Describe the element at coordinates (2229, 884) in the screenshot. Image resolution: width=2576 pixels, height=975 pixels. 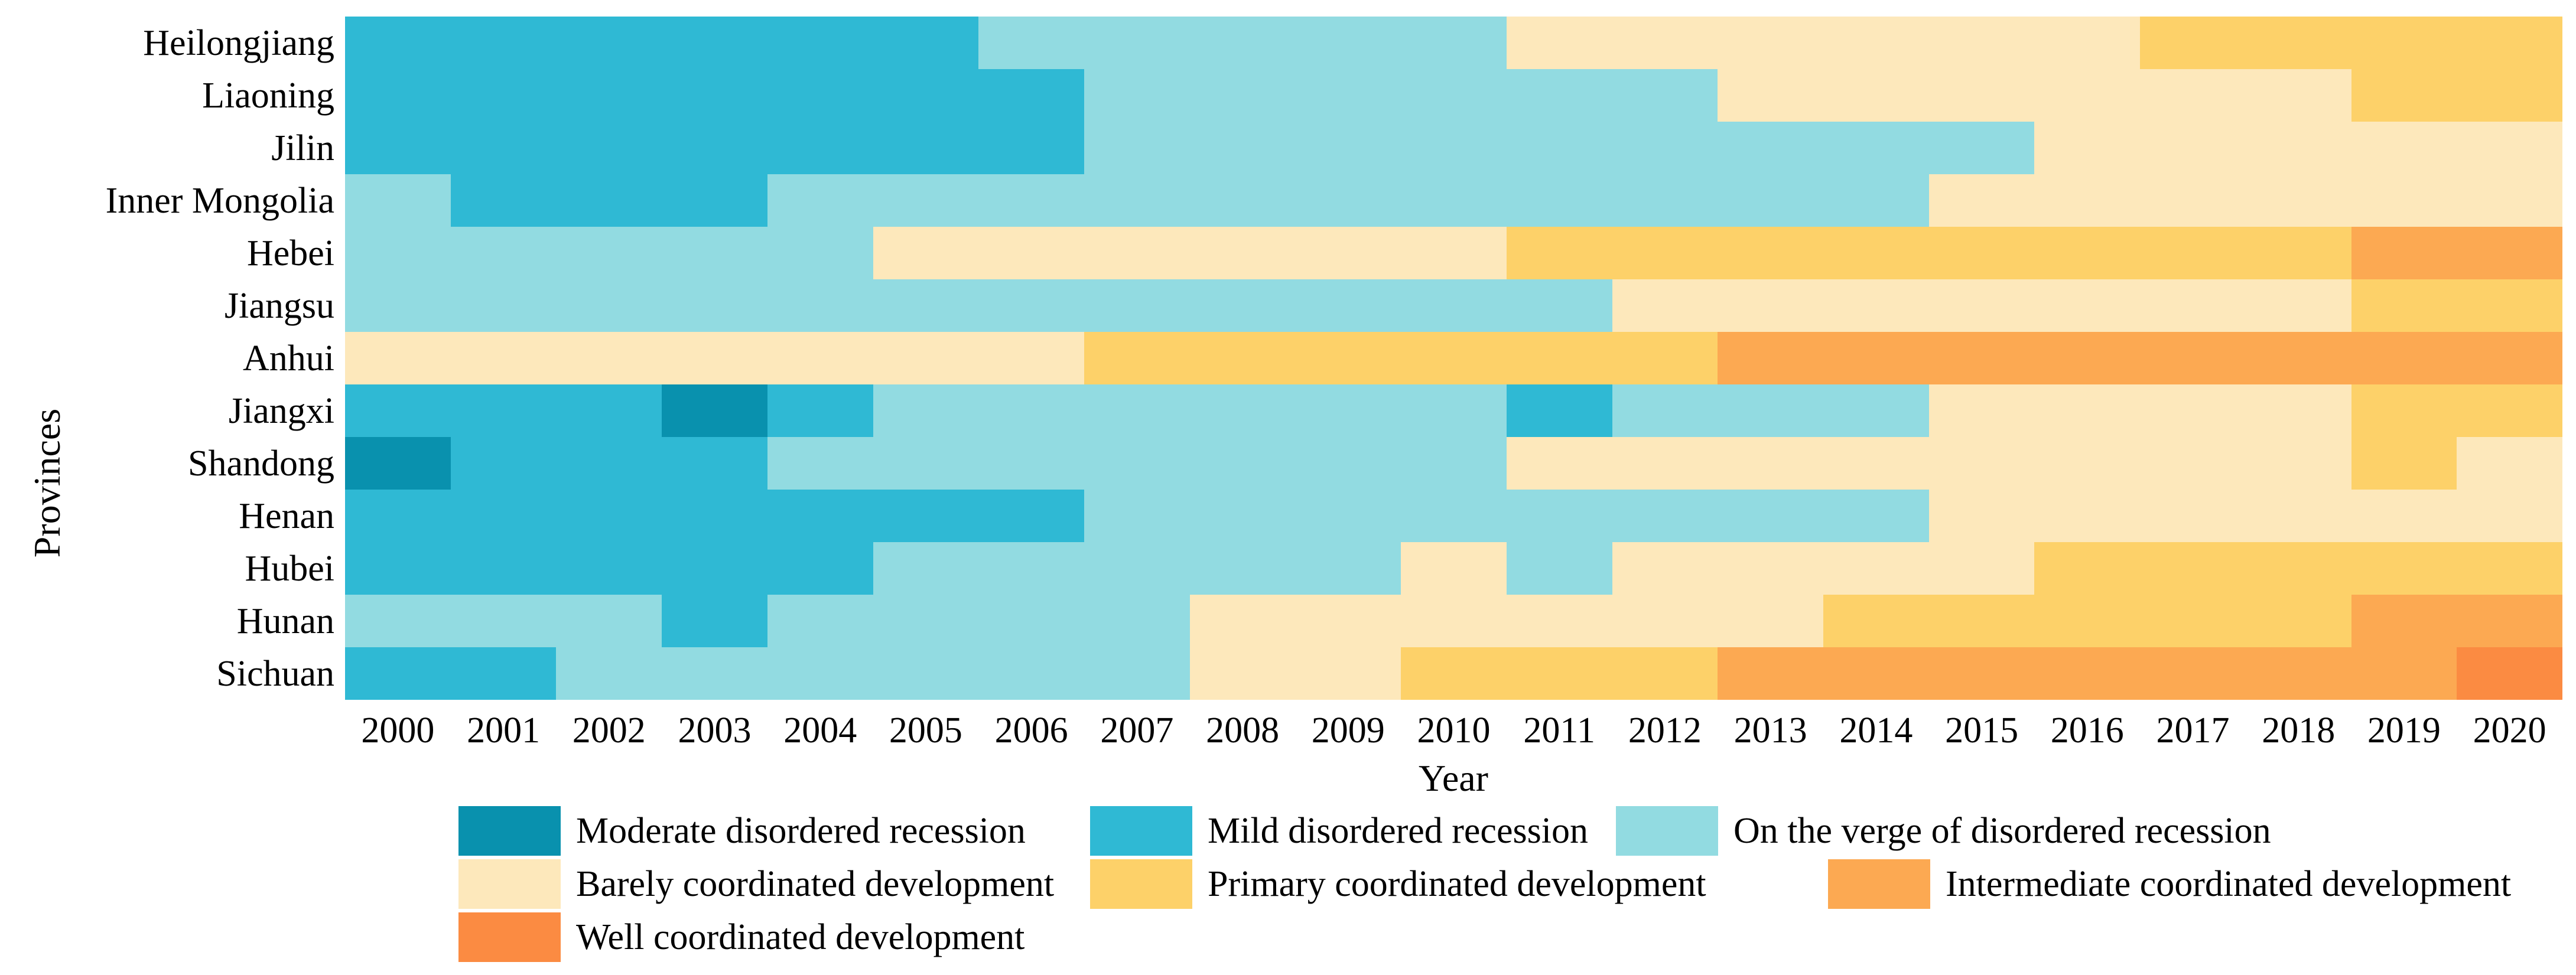
I see `legend-label: Intermediate coordinated development` at that location.